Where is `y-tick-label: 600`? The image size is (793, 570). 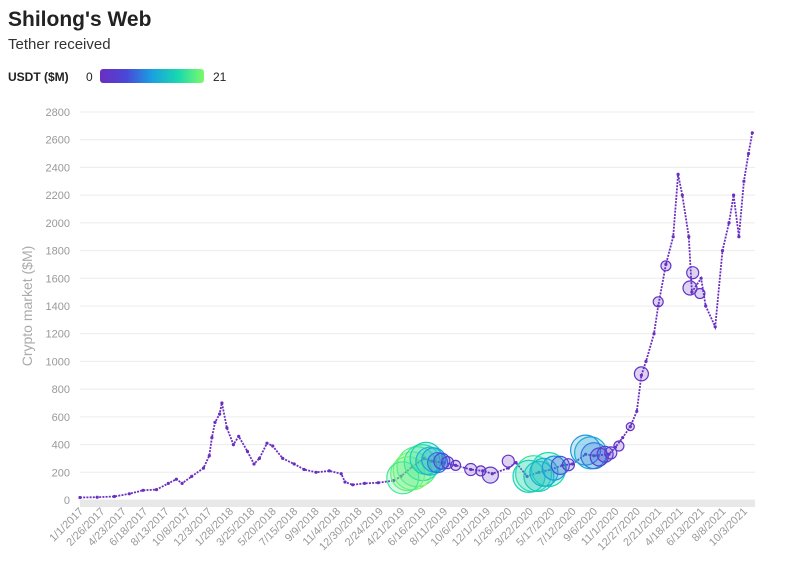 y-tick-label: 600 is located at coordinates (61, 418).